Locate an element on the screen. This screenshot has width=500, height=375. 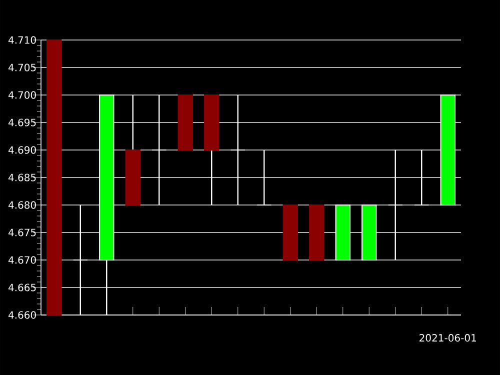
x-tick-label: 2021-06-01 is located at coordinates (448, 338).